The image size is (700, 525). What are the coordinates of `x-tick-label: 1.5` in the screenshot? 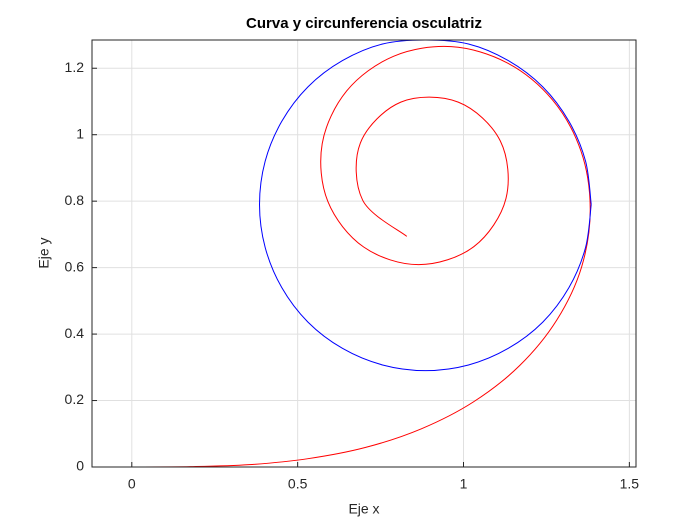 It's located at (630, 484).